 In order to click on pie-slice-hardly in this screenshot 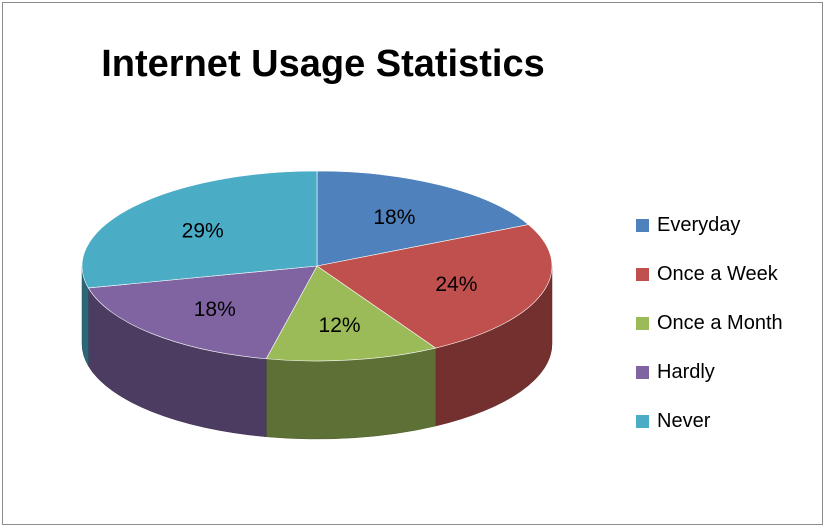, I will do `click(202, 312)`.